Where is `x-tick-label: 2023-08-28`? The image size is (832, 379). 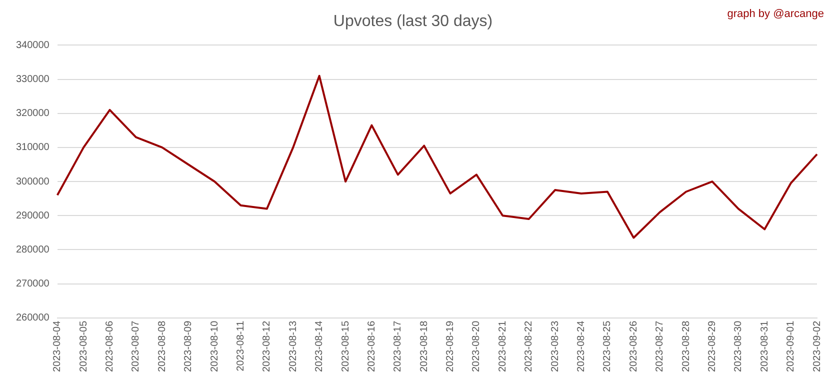
x-tick-label: 2023-08-28 is located at coordinates (686, 346).